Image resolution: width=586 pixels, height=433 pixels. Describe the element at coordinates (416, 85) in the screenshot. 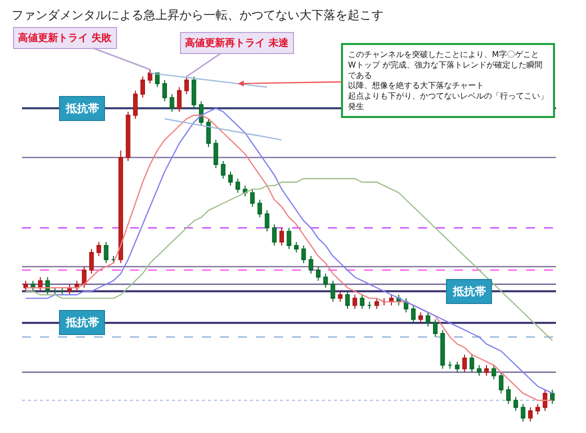

I see `annotation: 以降、想像を絶する大下落なチャート` at that location.